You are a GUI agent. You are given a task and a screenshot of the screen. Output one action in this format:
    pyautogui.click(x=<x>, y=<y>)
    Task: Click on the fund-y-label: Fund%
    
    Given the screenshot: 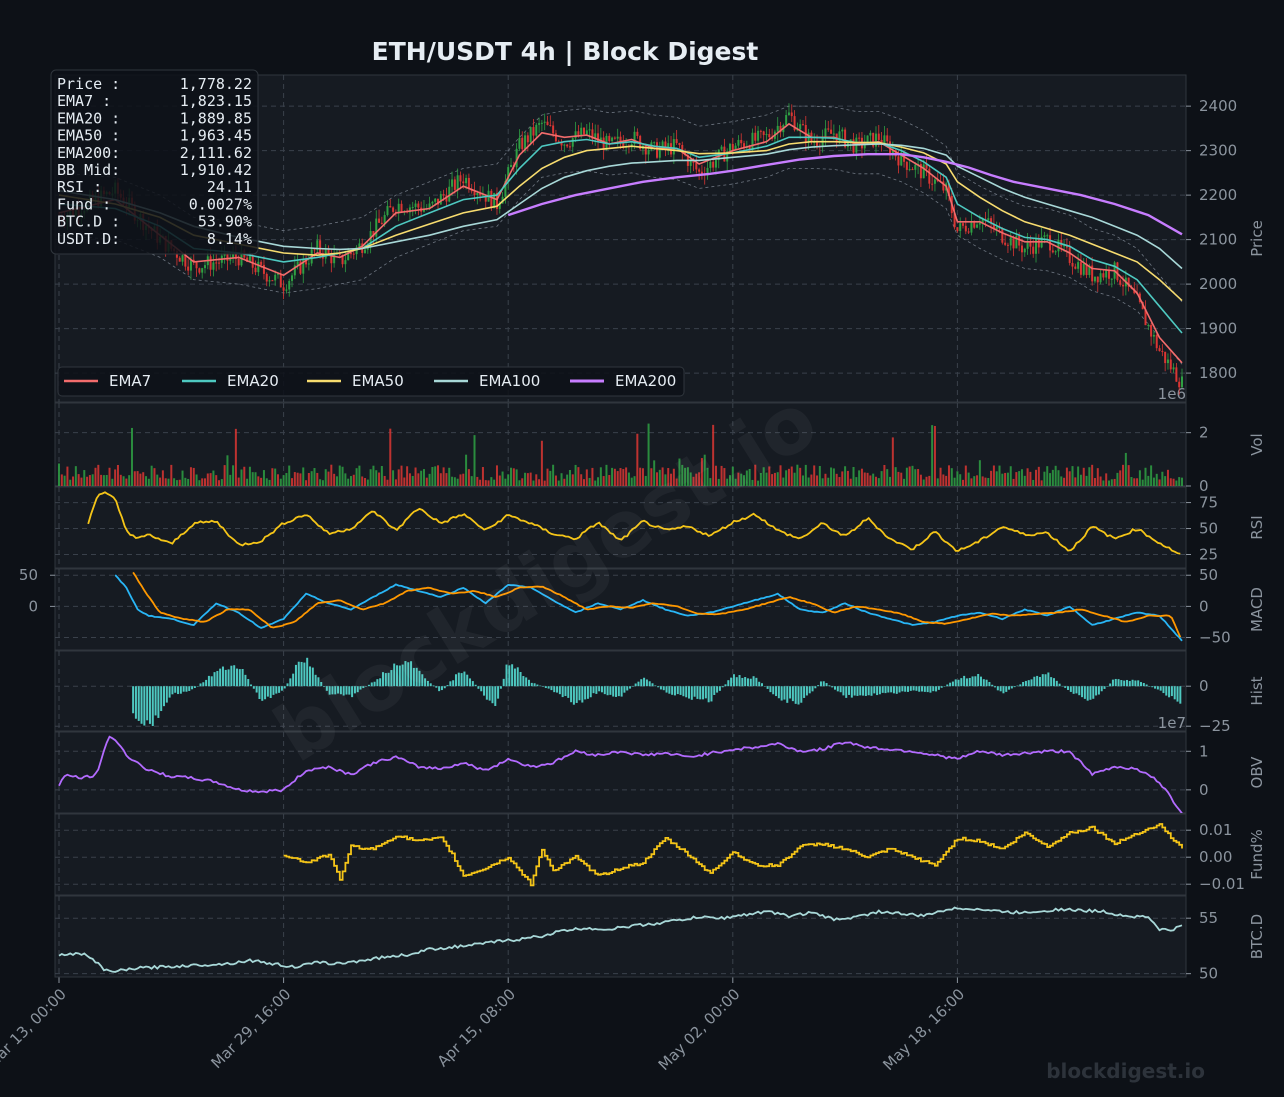 What is the action you would take?
    pyautogui.click(x=1257, y=854)
    